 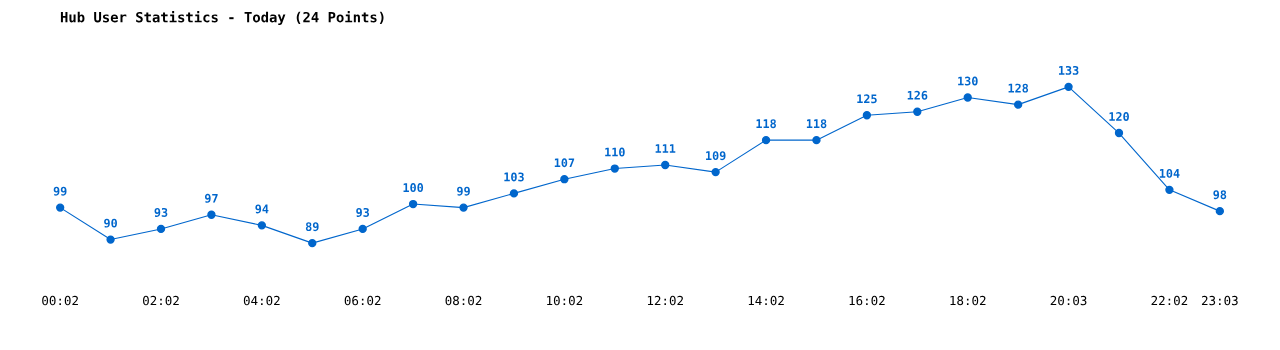 What do you see at coordinates (1219, 300) in the screenshot?
I see `x-tick-label: 23:03` at bounding box center [1219, 300].